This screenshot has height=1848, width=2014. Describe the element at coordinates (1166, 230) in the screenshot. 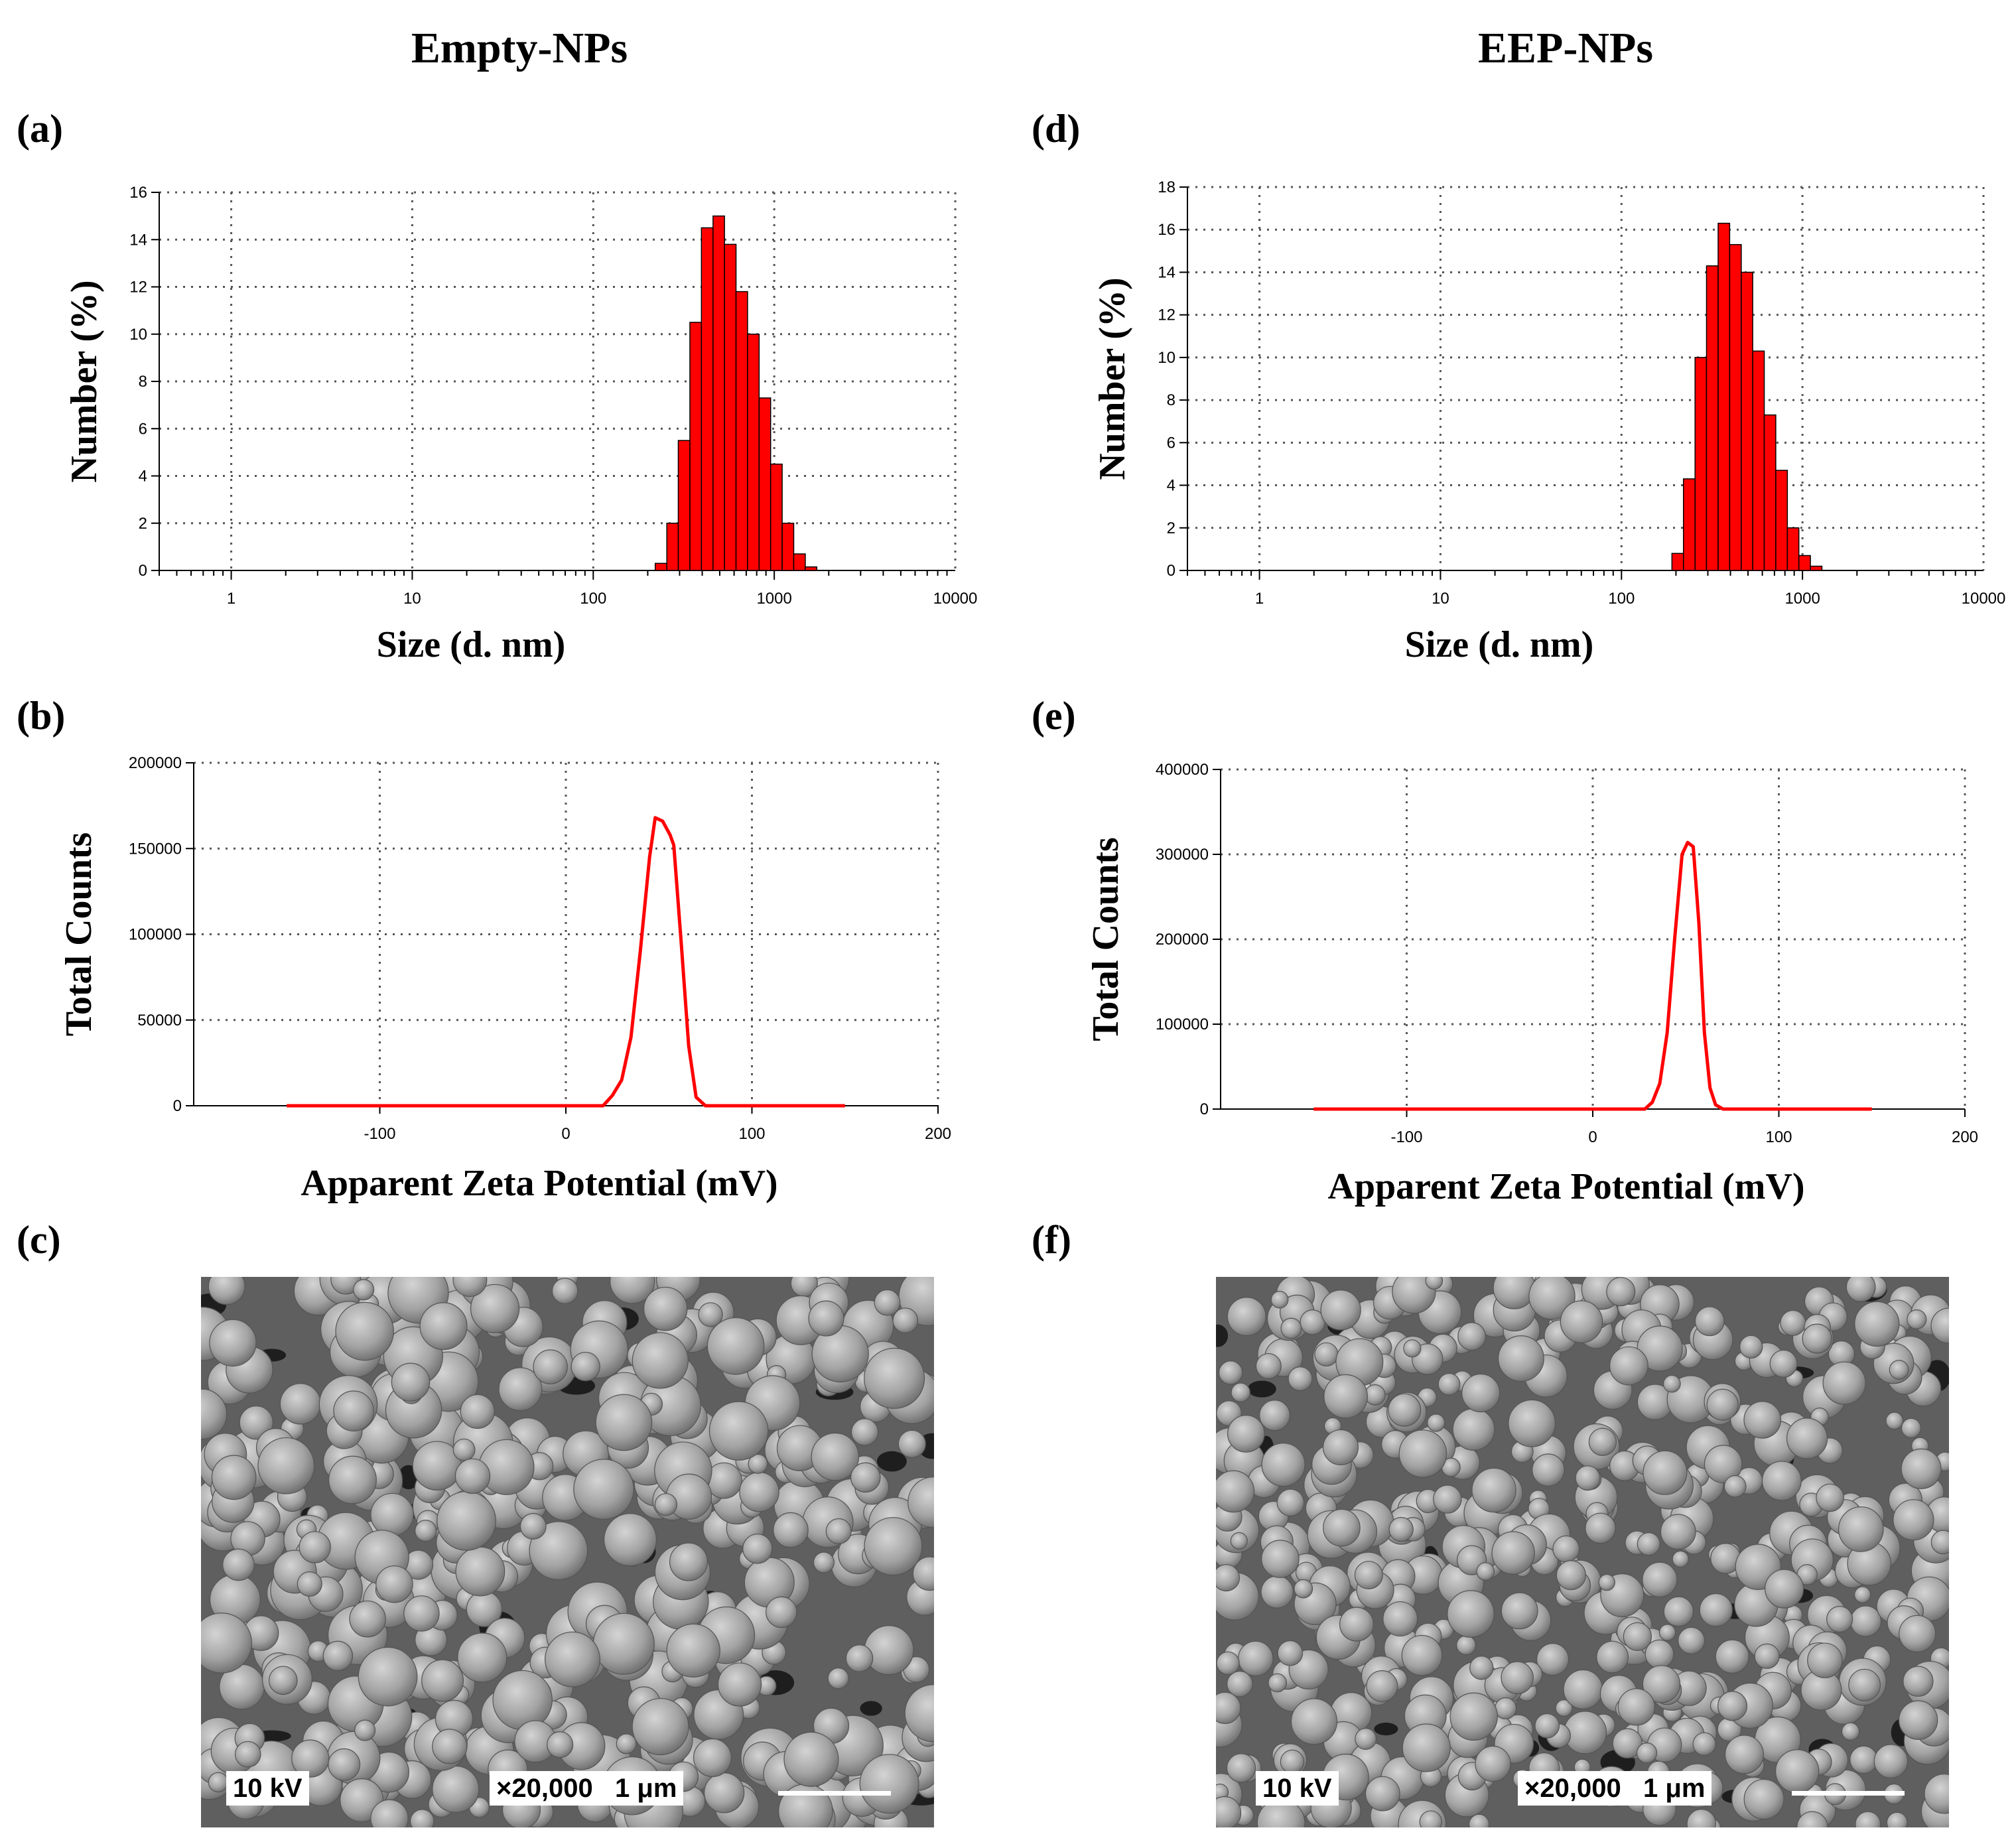

I see `y-tick-label: 16` at that location.